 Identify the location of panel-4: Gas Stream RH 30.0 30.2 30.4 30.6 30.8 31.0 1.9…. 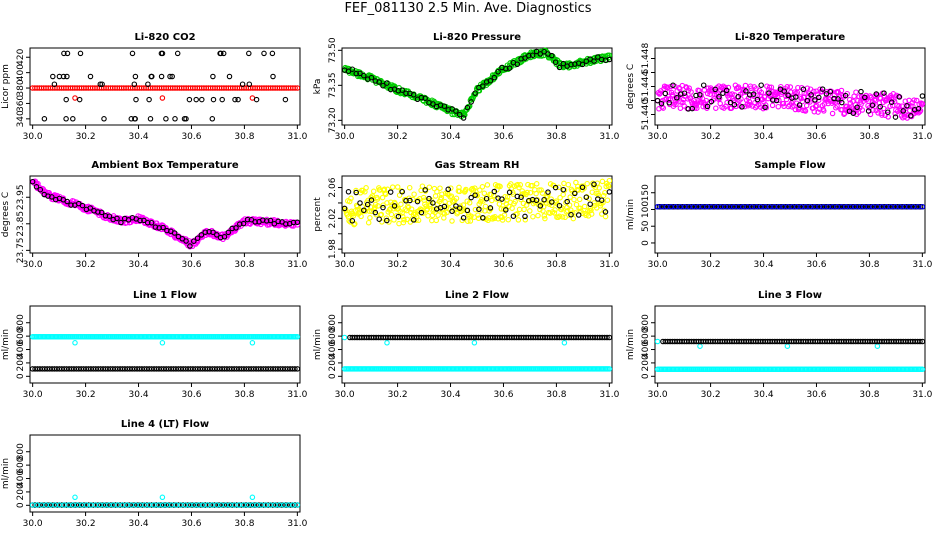
(466, 215).